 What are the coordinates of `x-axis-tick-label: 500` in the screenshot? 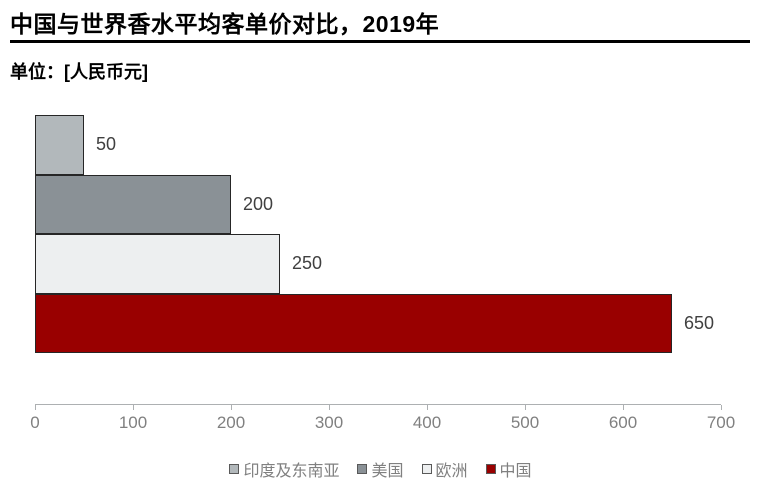 It's located at (525, 422).